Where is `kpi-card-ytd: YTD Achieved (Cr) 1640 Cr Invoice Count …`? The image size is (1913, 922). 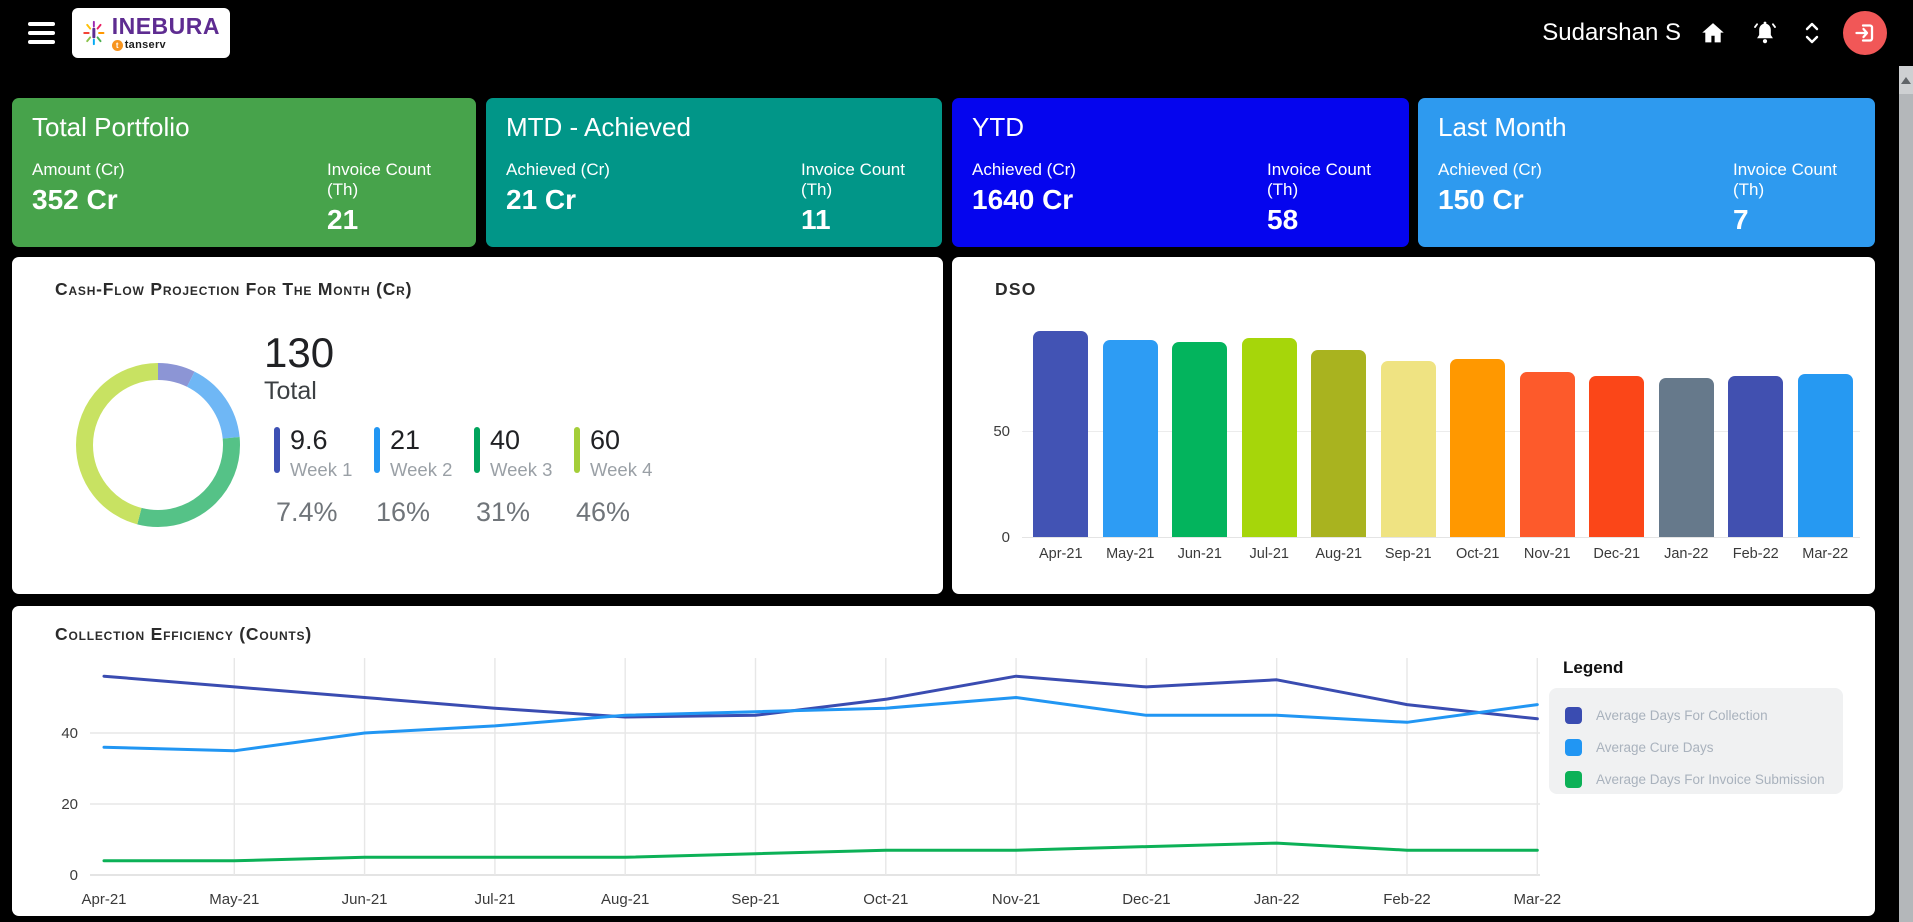
kpi-card-ytd: YTD Achieved (Cr) 1640 Cr Invoice Count … is located at coordinates (1180, 172).